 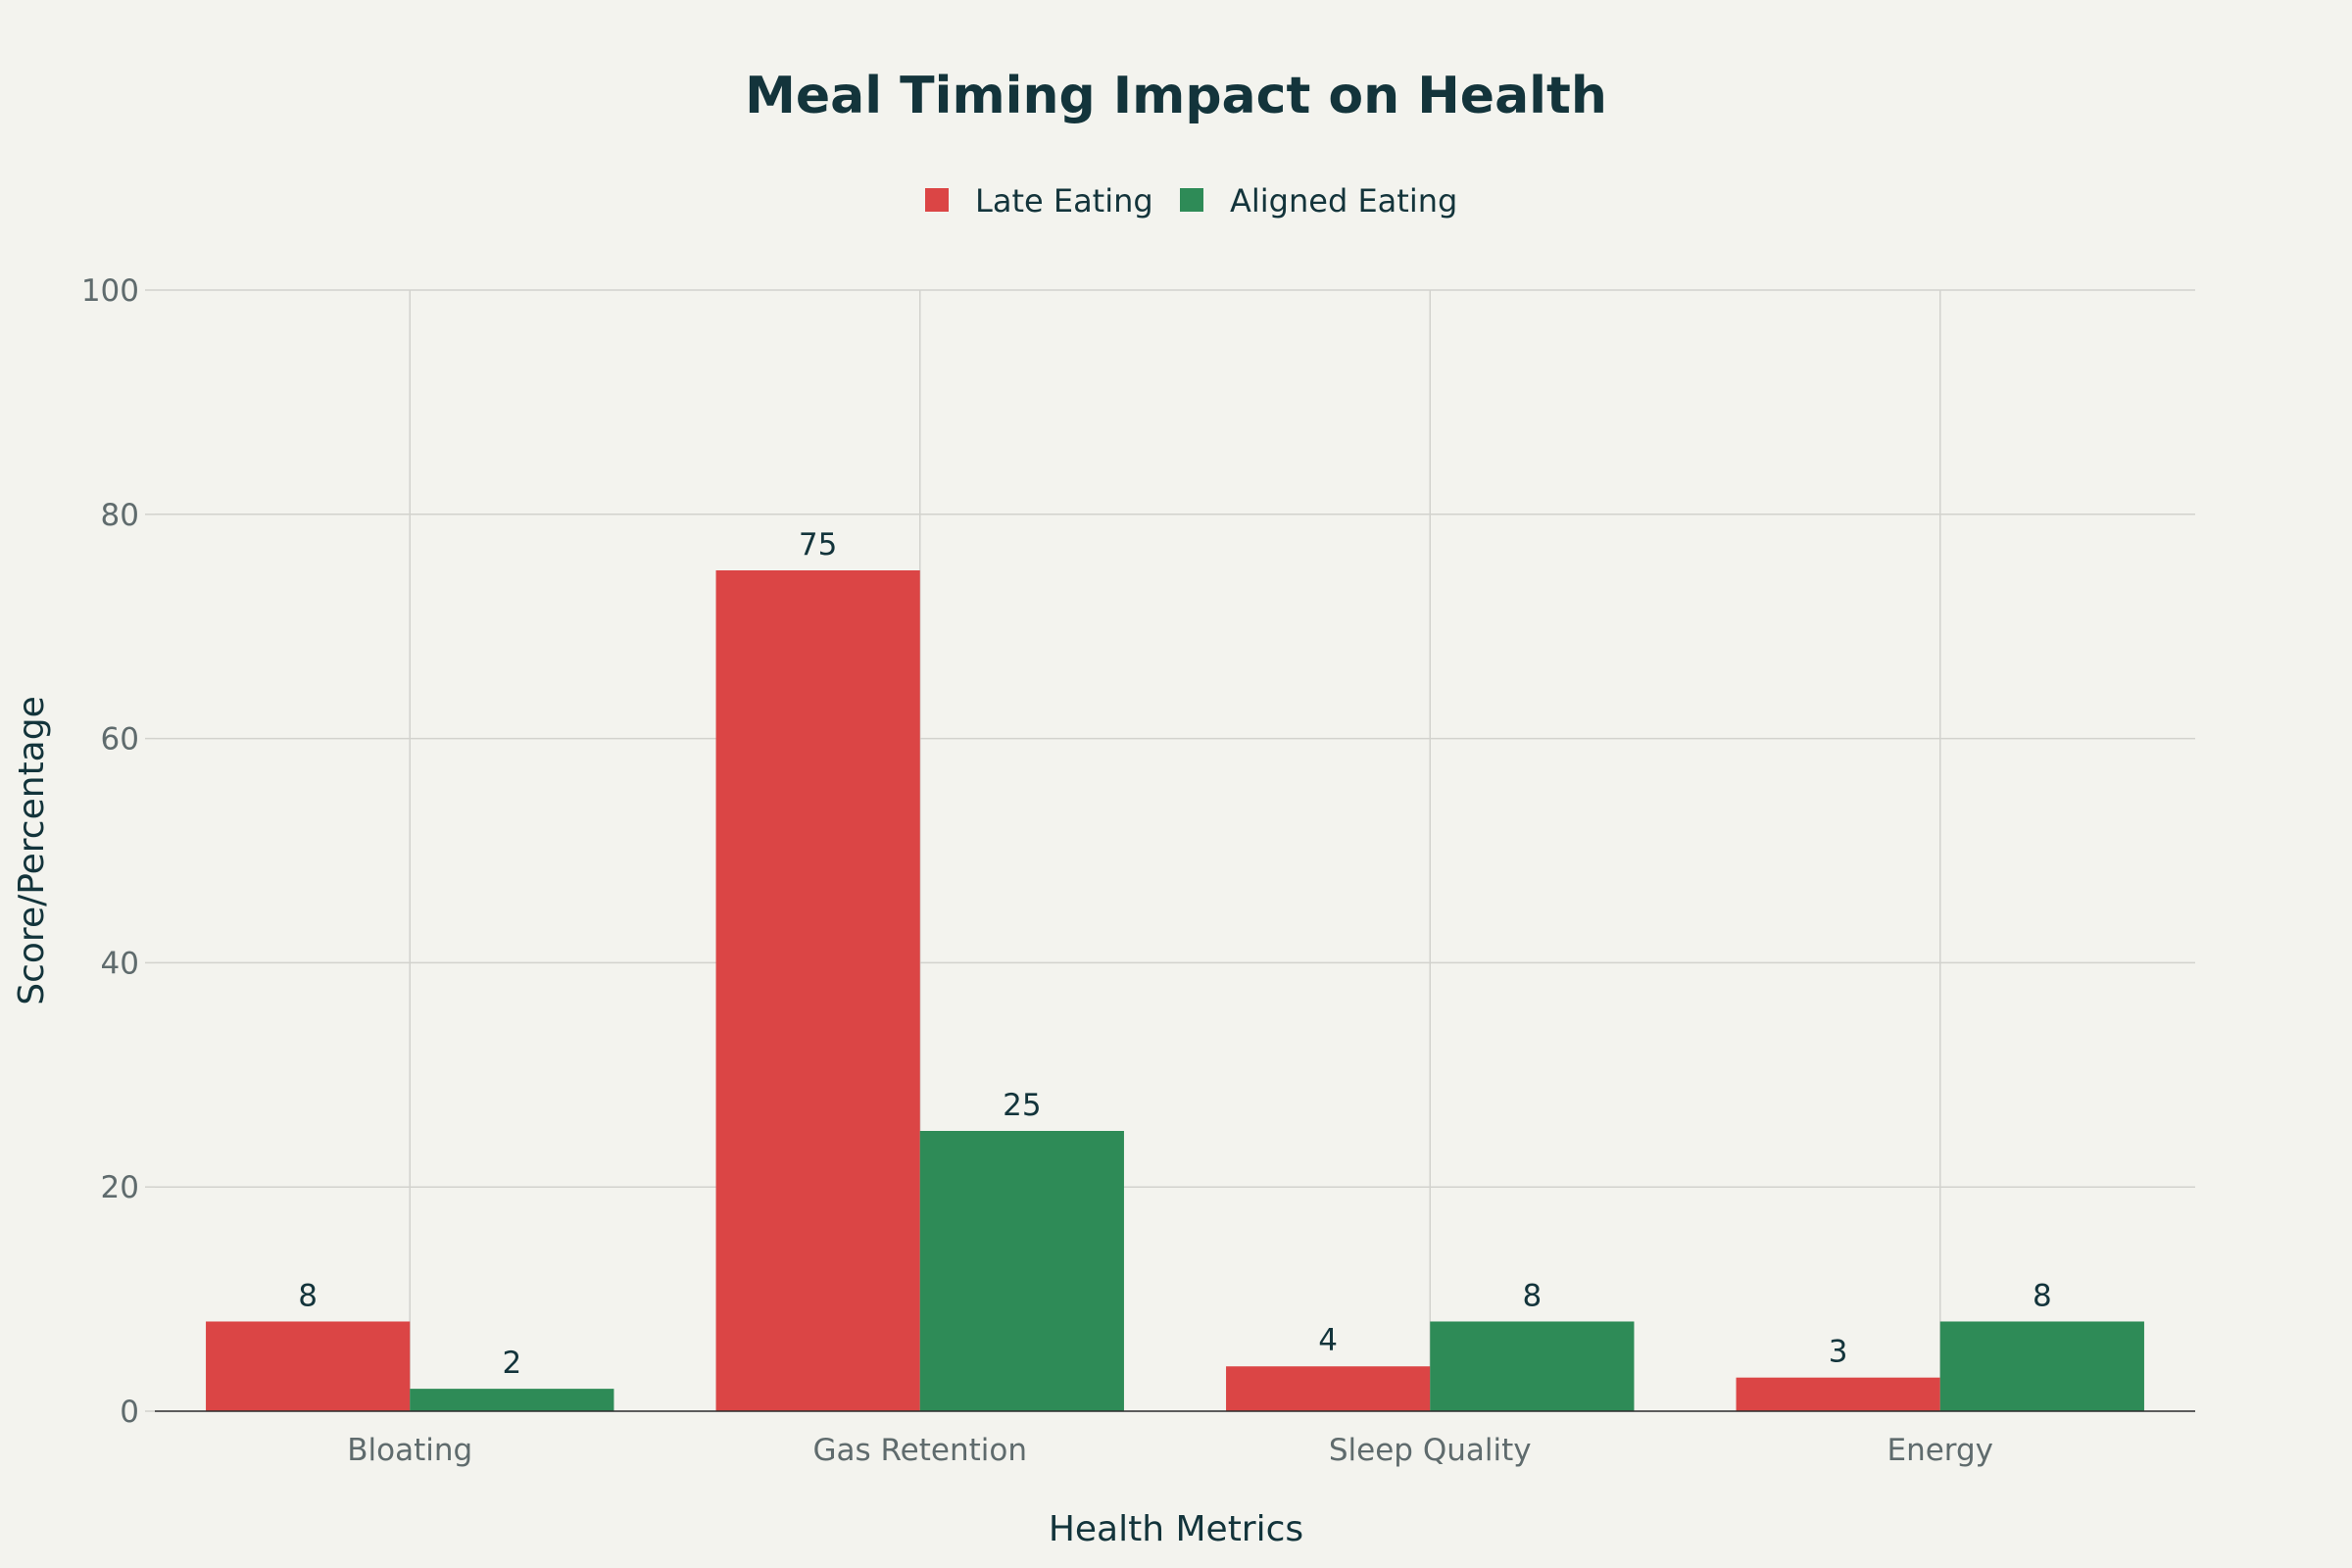 What do you see at coordinates (409, 1450) in the screenshot?
I see `x-tick-label-bloating: Bloating` at bounding box center [409, 1450].